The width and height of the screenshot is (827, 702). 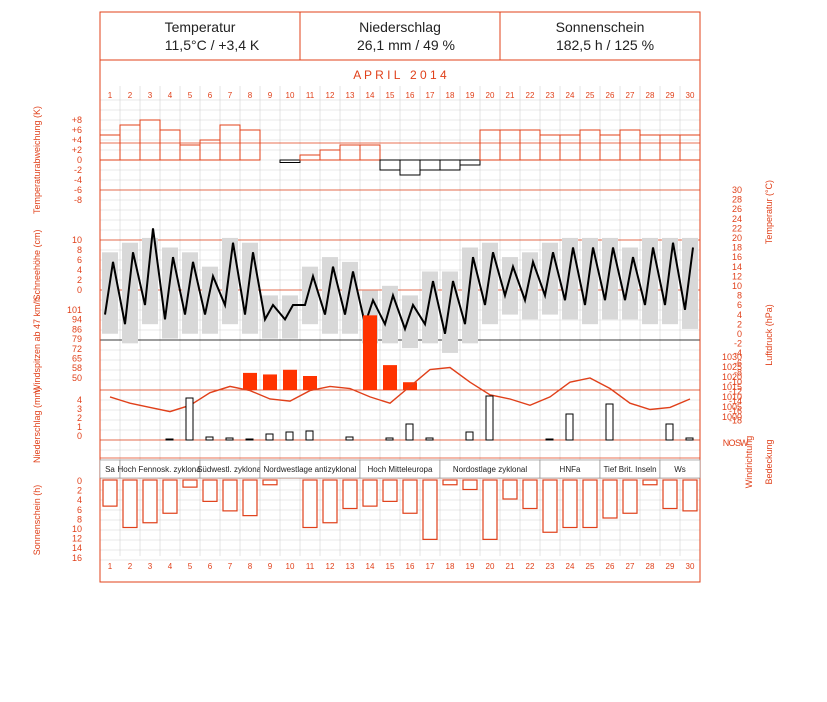 What do you see at coordinates (769, 461) in the screenshot?
I see `cloud-cover-axis-label: Bedeckung` at bounding box center [769, 461].